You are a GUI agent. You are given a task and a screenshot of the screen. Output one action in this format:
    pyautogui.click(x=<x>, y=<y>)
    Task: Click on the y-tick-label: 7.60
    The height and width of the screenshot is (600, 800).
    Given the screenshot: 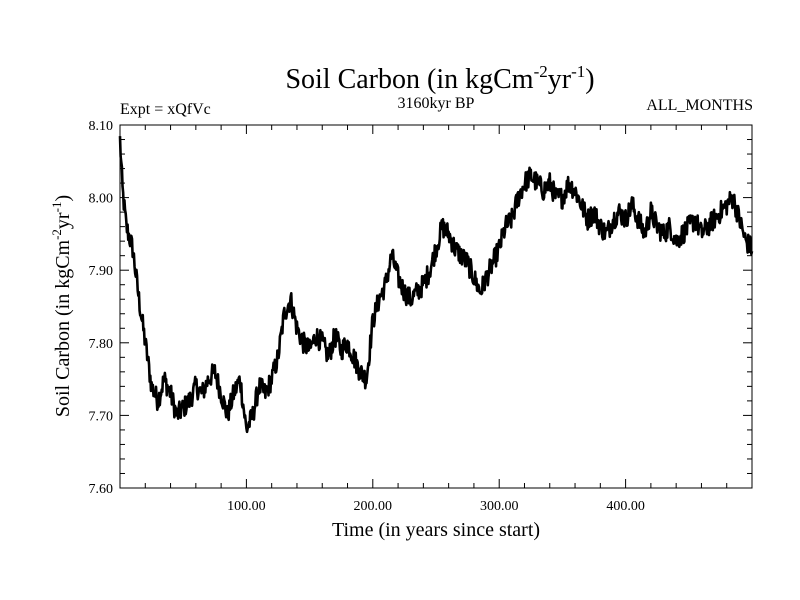 What is the action you would take?
    pyautogui.click(x=101, y=489)
    